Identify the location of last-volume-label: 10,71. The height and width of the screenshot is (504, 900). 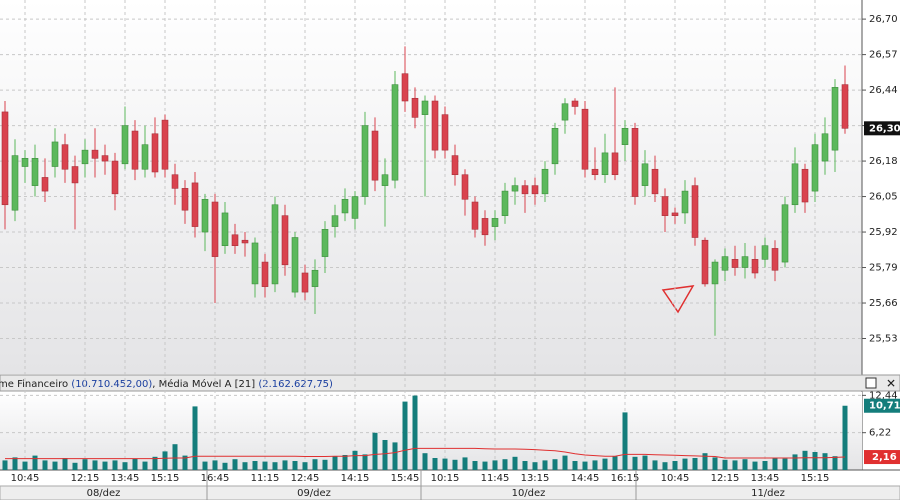
(884, 406).